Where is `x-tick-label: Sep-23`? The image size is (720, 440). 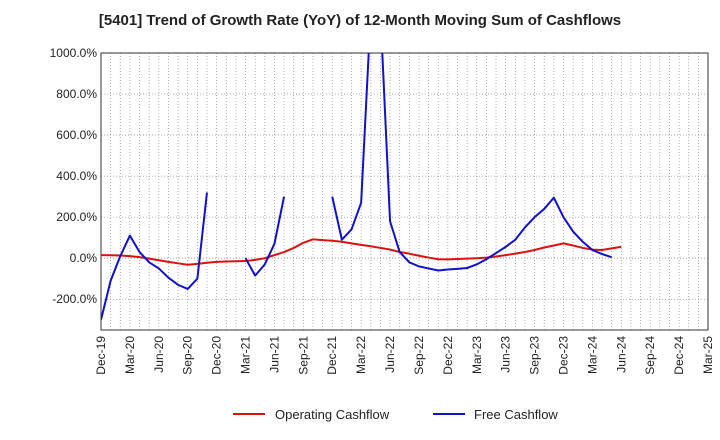 x-tick-label: Sep-23 is located at coordinates (535, 355).